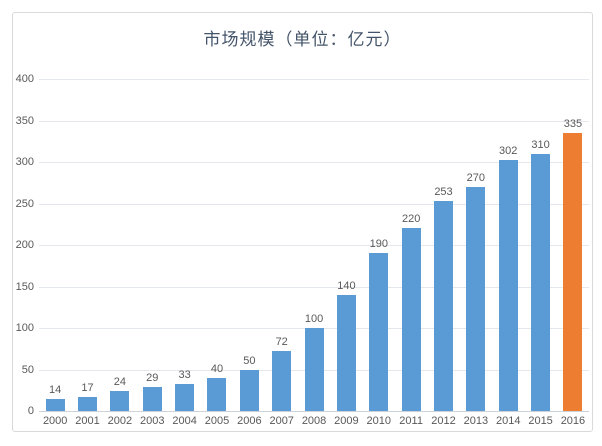 The height and width of the screenshot is (446, 602). Describe the element at coordinates (24, 286) in the screenshot. I see `y-tick-label: 150` at that location.